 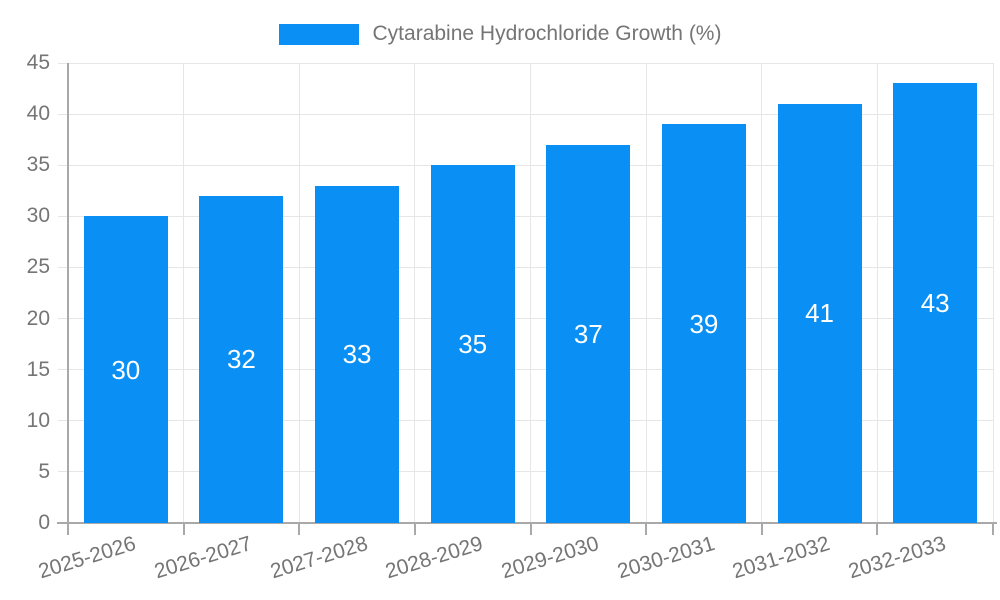 I want to click on y-tick-label: 15, so click(x=38, y=369).